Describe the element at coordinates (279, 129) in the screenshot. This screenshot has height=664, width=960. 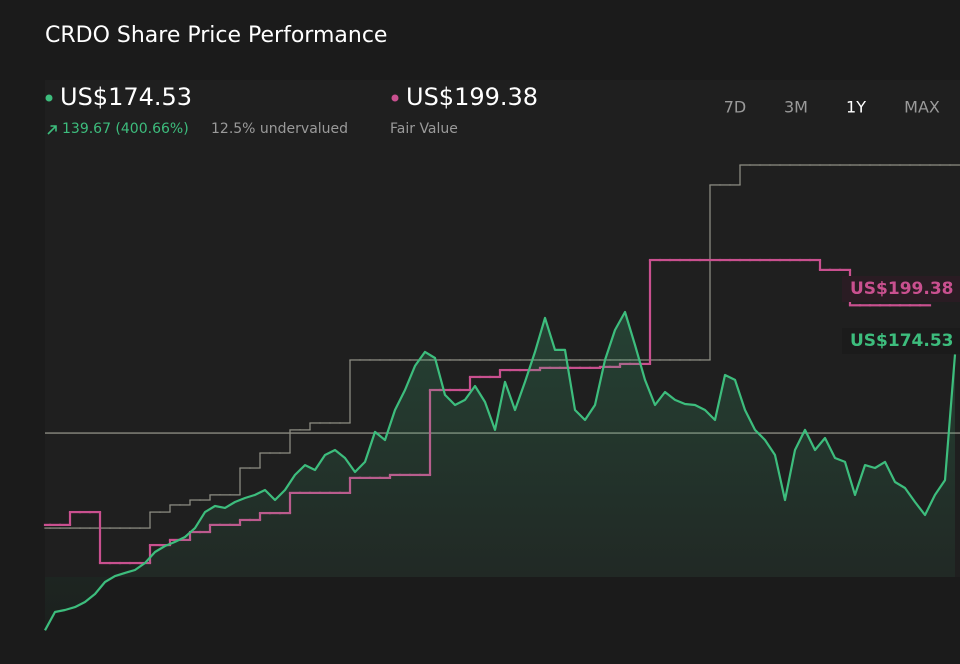
I see `valuation: 12.5% undervalued` at that location.